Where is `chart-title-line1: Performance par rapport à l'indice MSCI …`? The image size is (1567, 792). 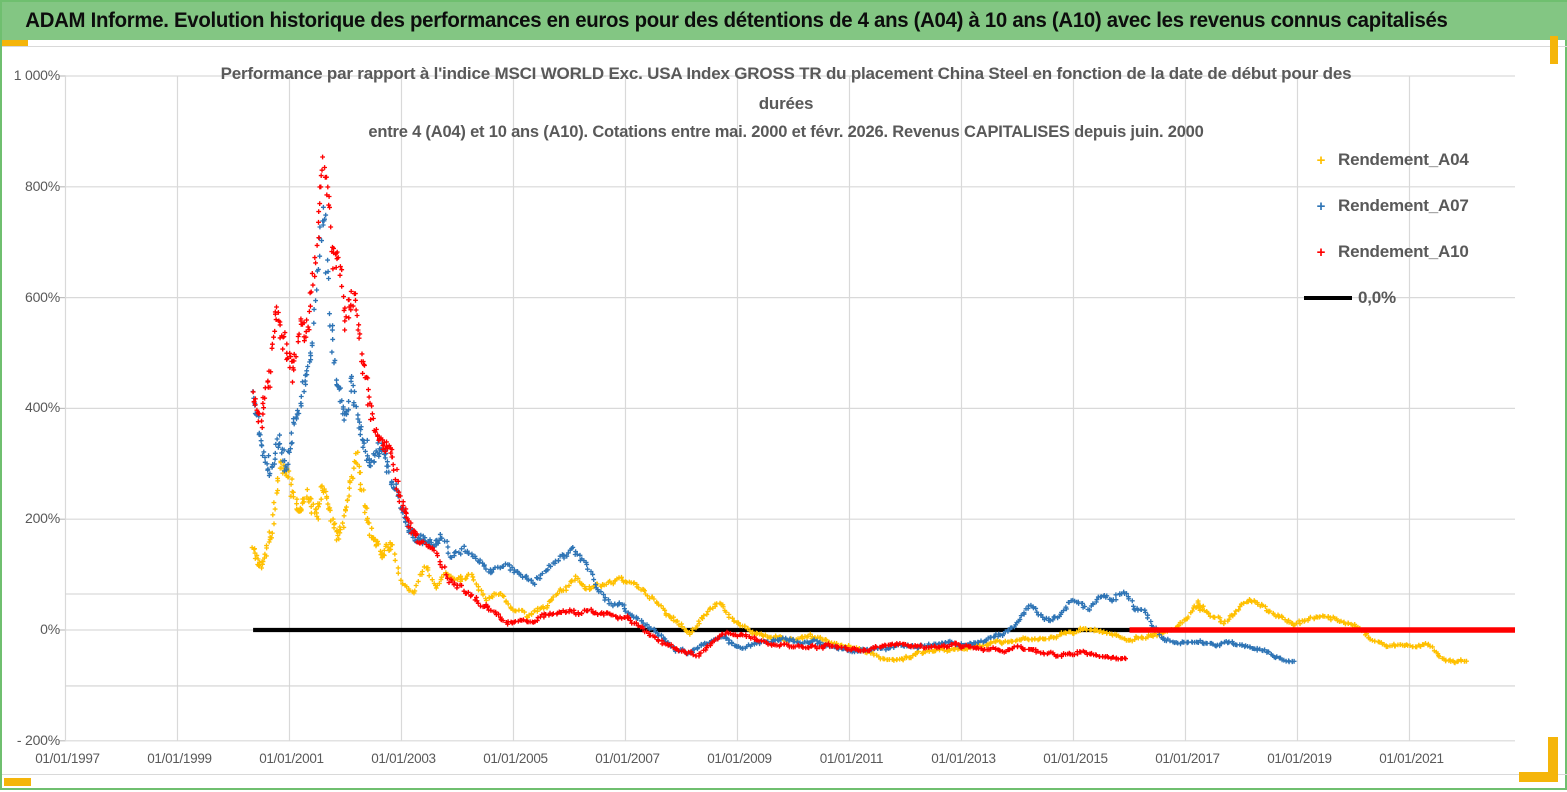 chart-title-line1: Performance par rapport à l'indice MSCI … is located at coordinates (786, 73).